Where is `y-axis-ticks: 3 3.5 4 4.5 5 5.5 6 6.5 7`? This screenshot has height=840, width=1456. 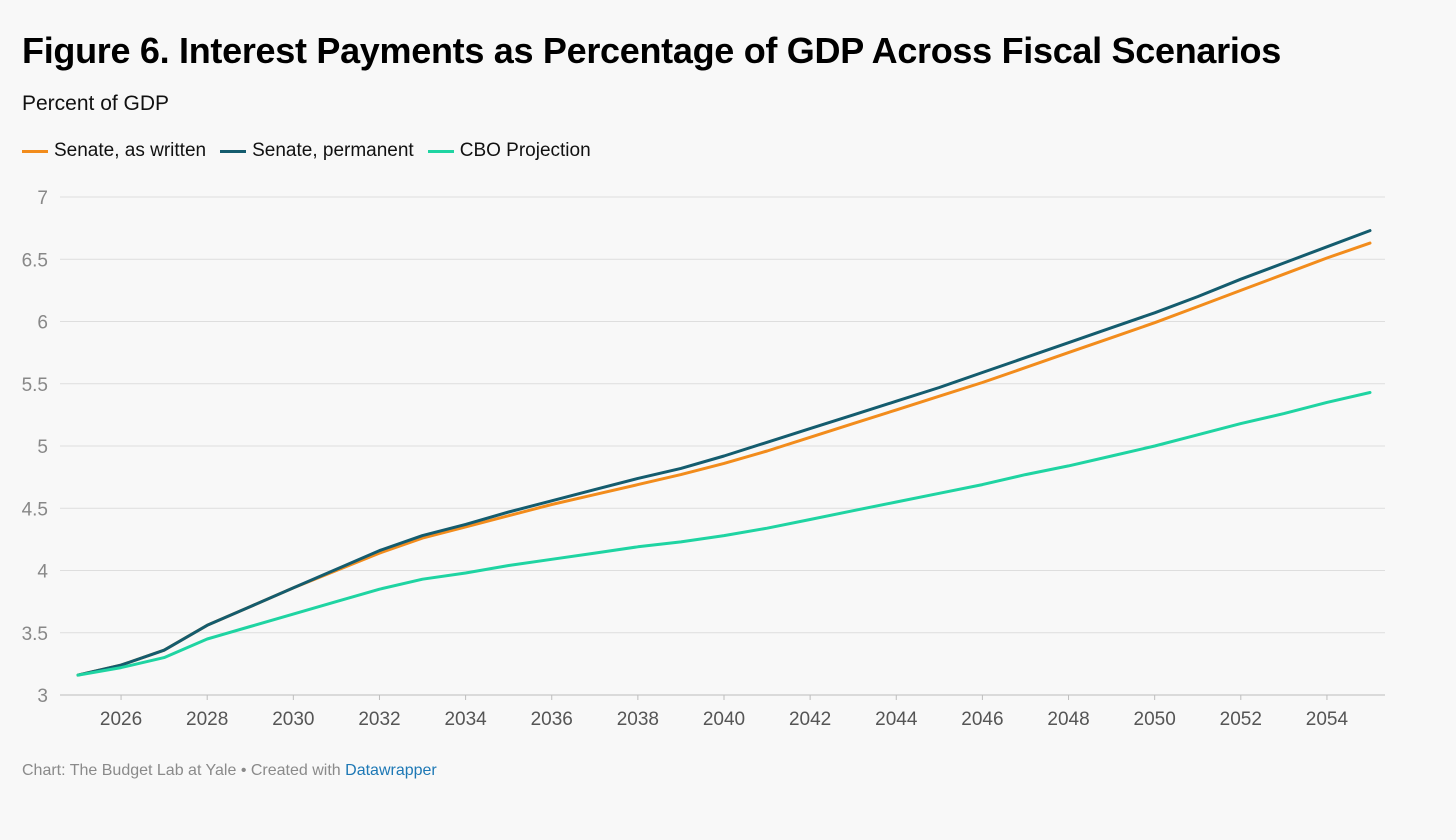 y-axis-ticks: 3 3.5 4 4.5 5 5.5 6 6.5 7 is located at coordinates (35, 447).